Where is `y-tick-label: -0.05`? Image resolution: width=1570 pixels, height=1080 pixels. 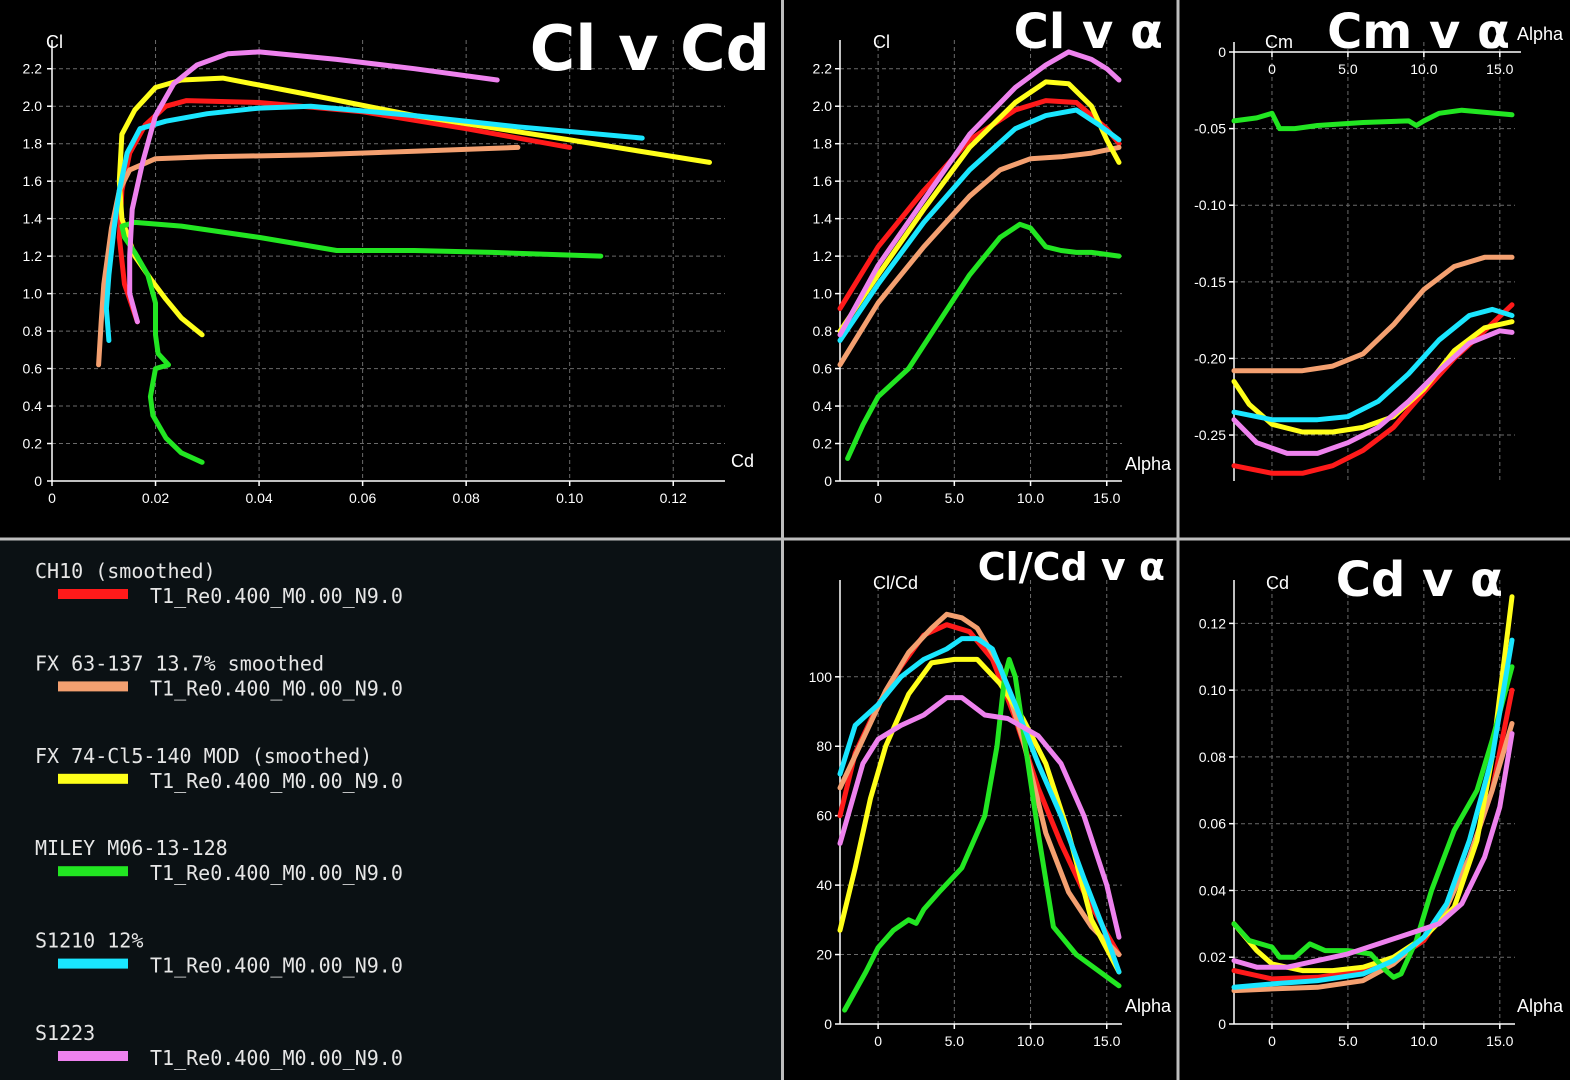
y-tick-label: -0.05 is located at coordinates (1210, 129).